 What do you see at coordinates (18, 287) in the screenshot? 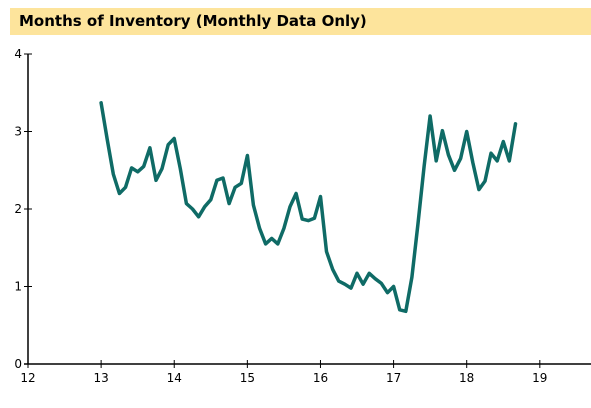
I see `y-tick-label: 1` at bounding box center [18, 287].